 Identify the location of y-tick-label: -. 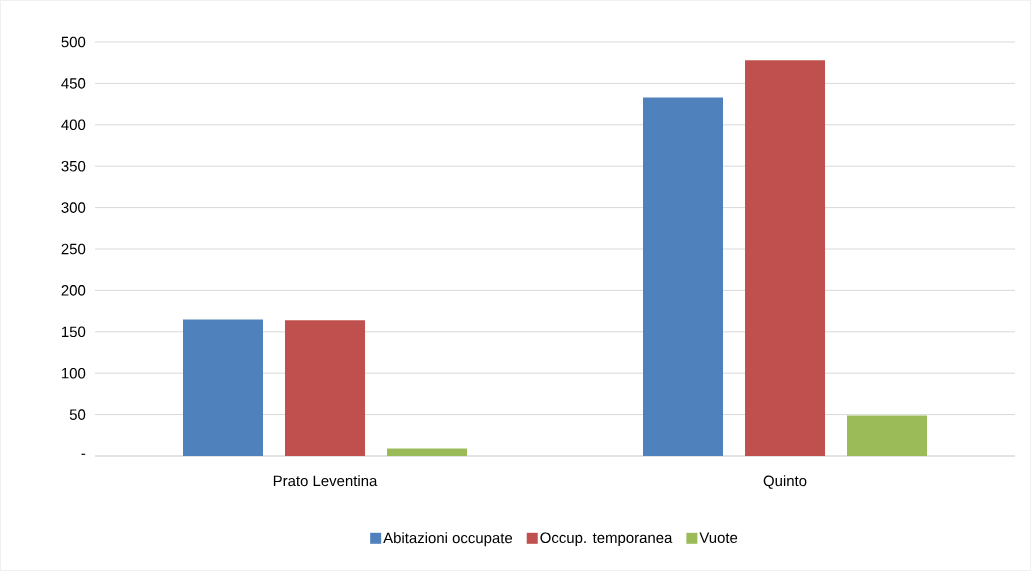
(83, 454).